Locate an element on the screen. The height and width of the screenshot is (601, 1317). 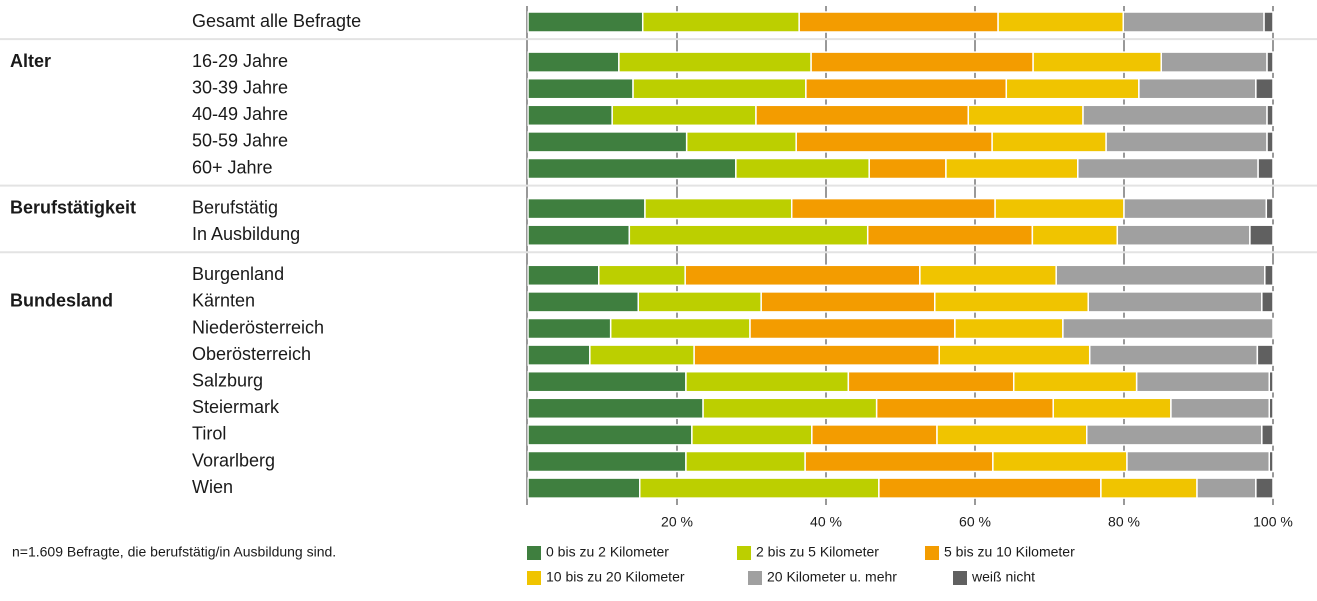
x-tick-label: 40 % is located at coordinates (826, 522).